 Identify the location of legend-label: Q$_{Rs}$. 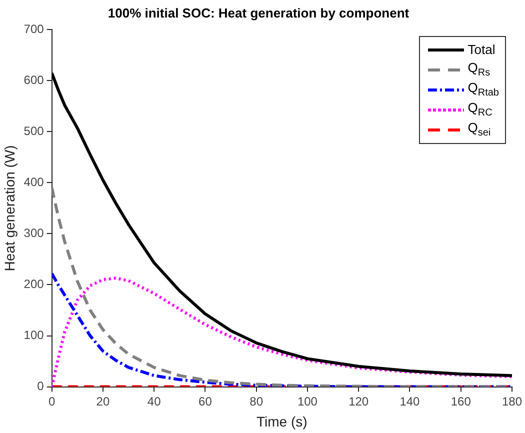
(479, 69).